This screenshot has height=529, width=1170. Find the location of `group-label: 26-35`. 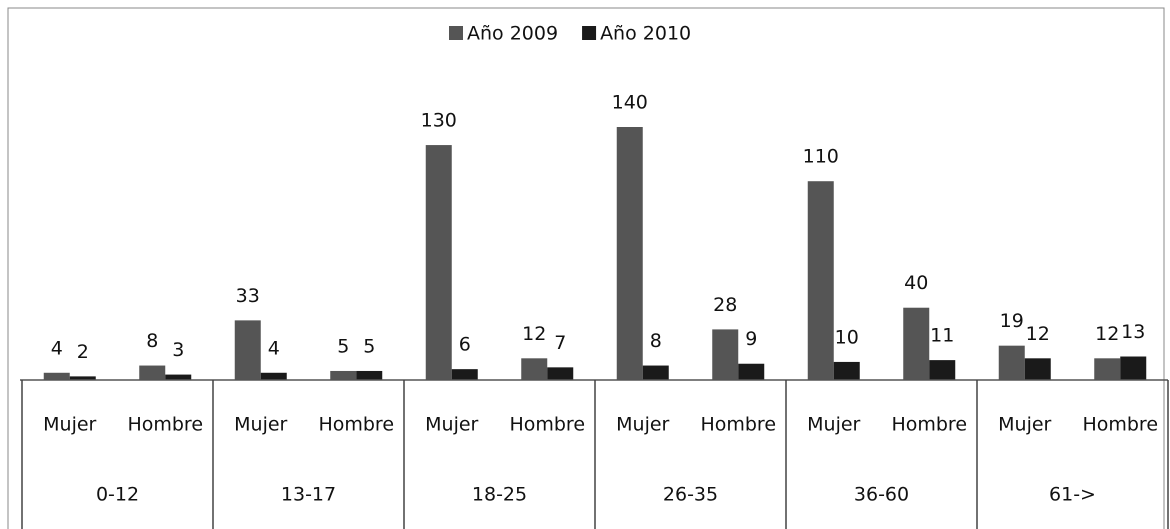

group-label: 26-35 is located at coordinates (690, 495).